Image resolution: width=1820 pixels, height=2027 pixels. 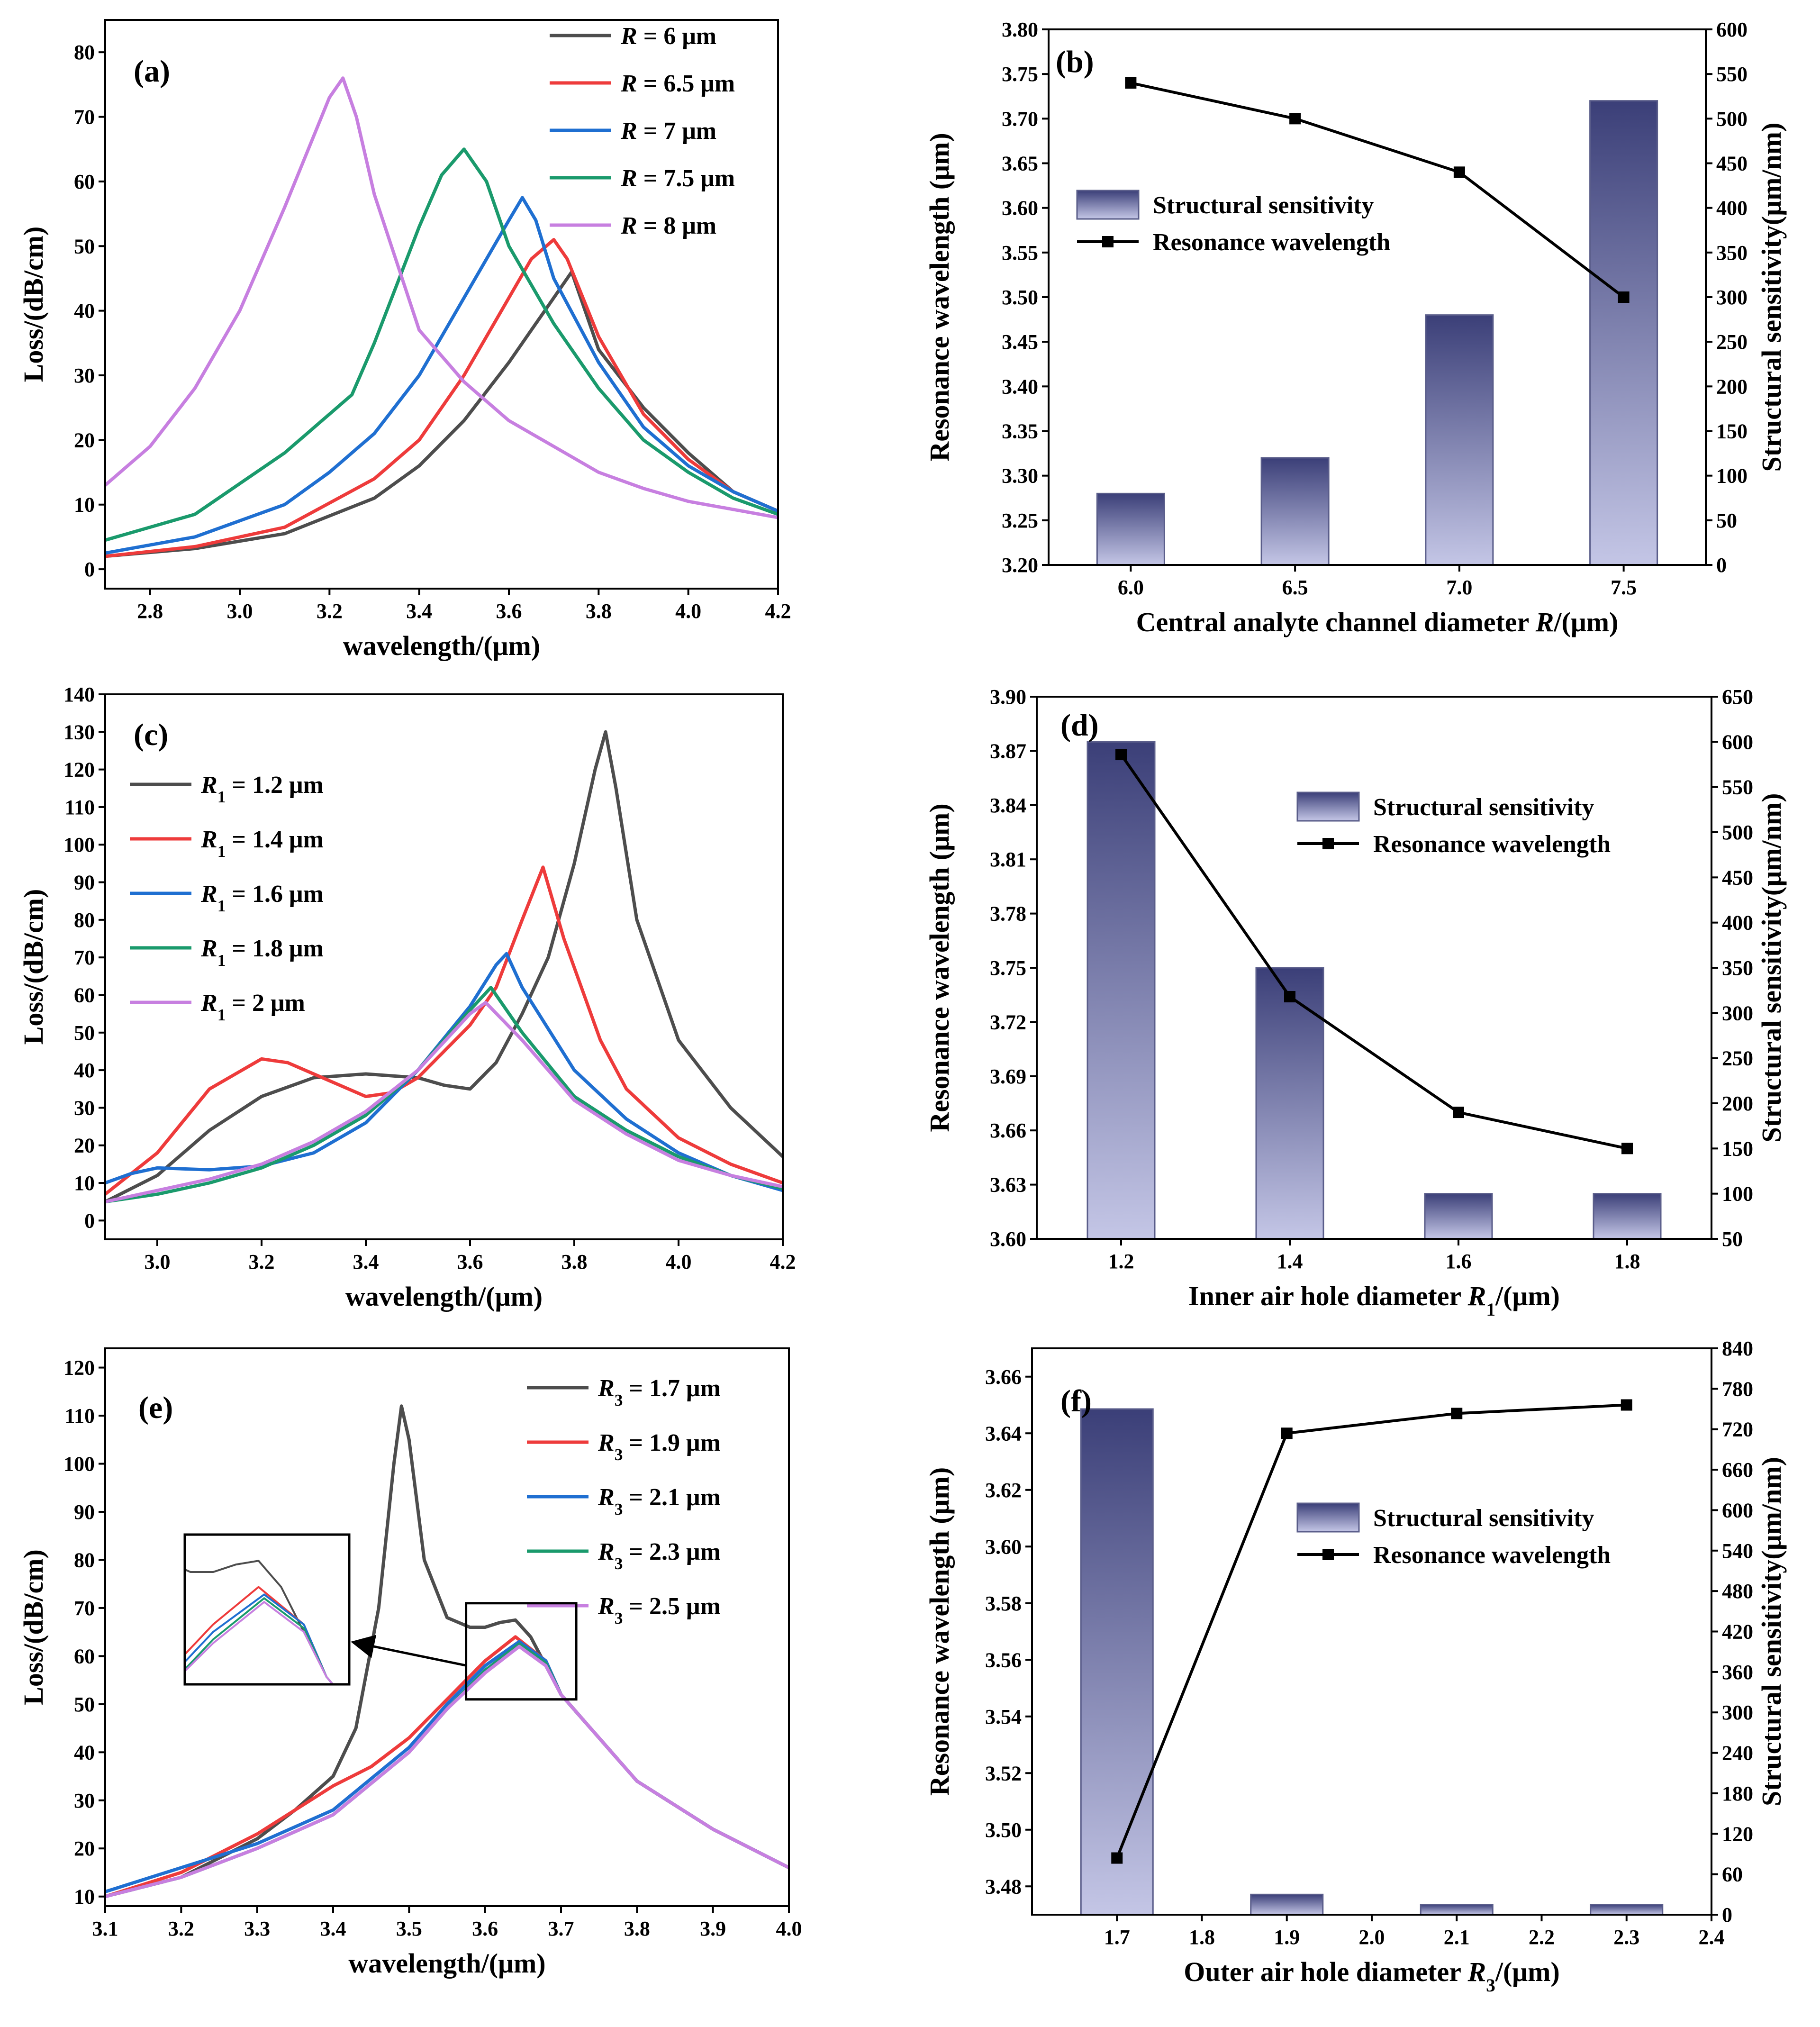 What do you see at coordinates (1732, 476) in the screenshot?
I see `y-right-tick-label: 100` at bounding box center [1732, 476].